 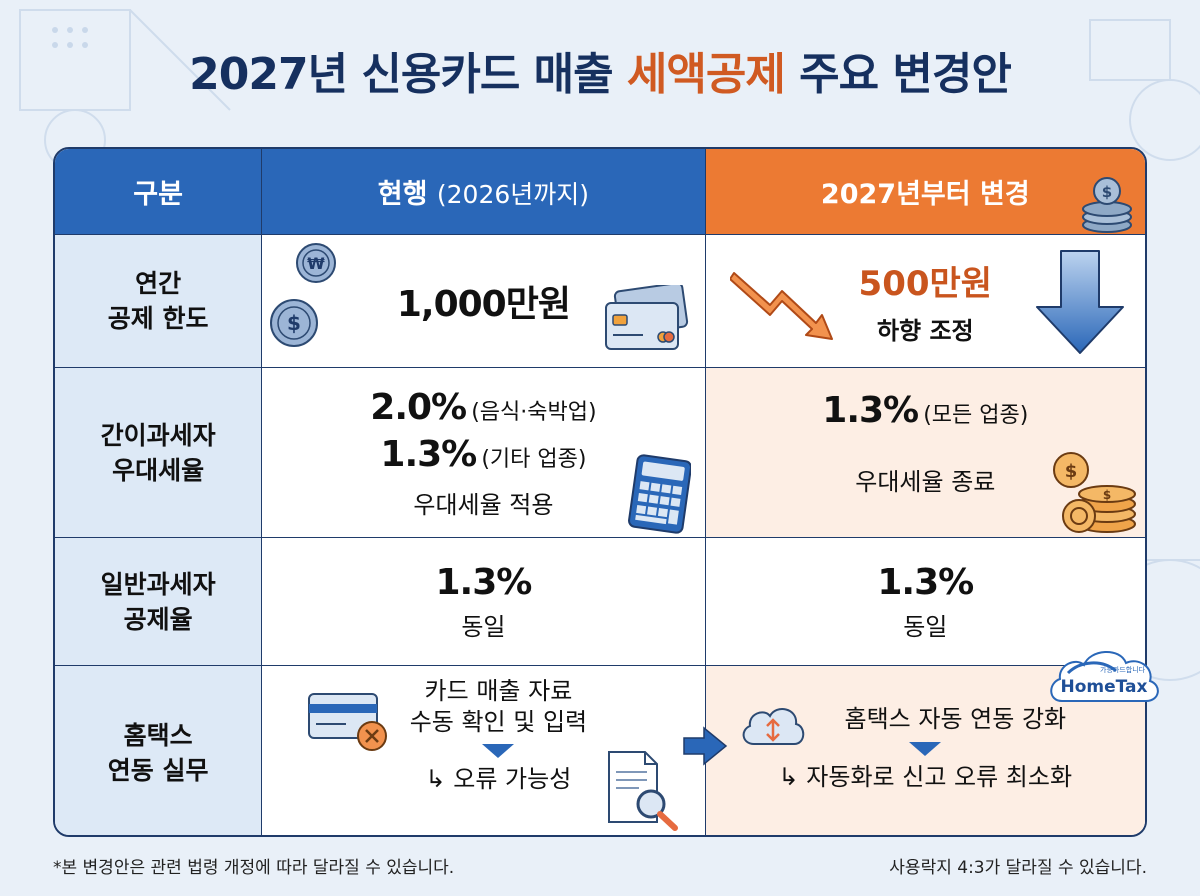 What do you see at coordinates (1094, 492) in the screenshot?
I see `coins-stack-icon: $ $` at bounding box center [1094, 492].